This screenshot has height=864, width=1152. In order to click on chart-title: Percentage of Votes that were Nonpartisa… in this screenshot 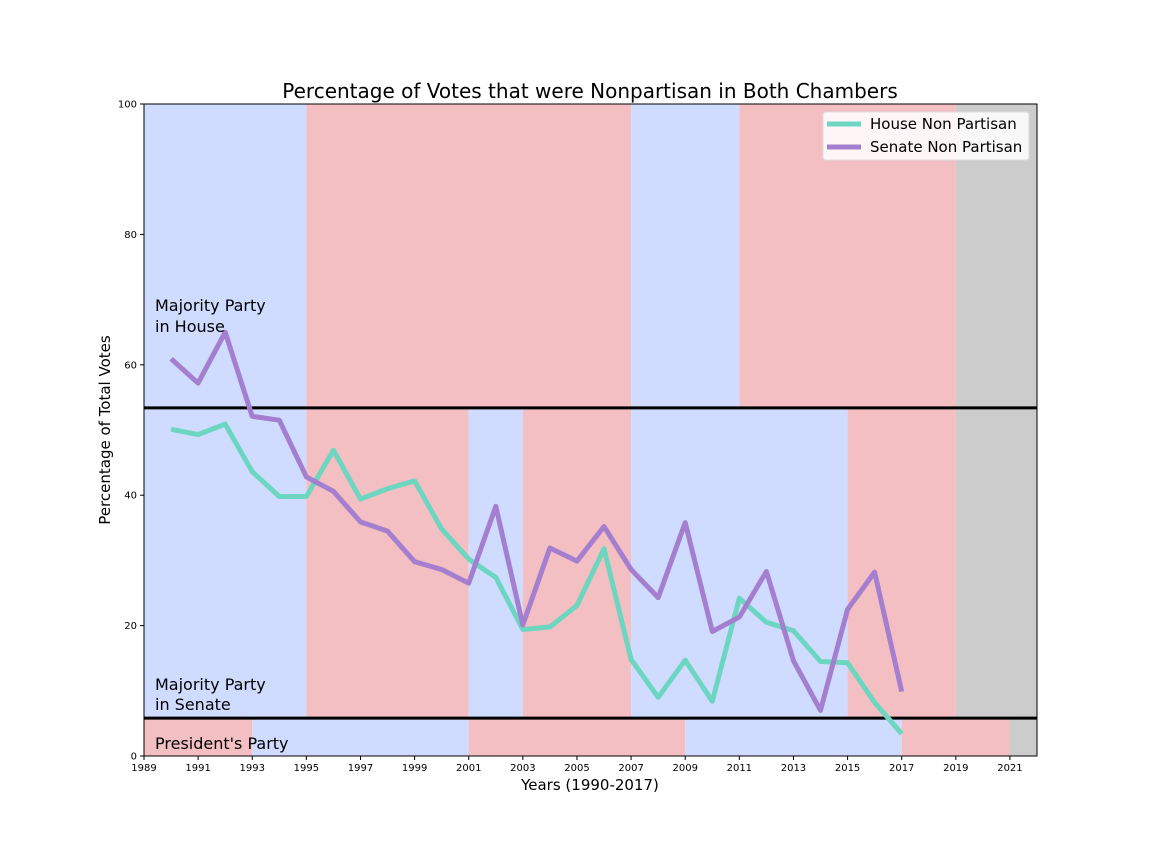, I will do `click(589, 91)`.